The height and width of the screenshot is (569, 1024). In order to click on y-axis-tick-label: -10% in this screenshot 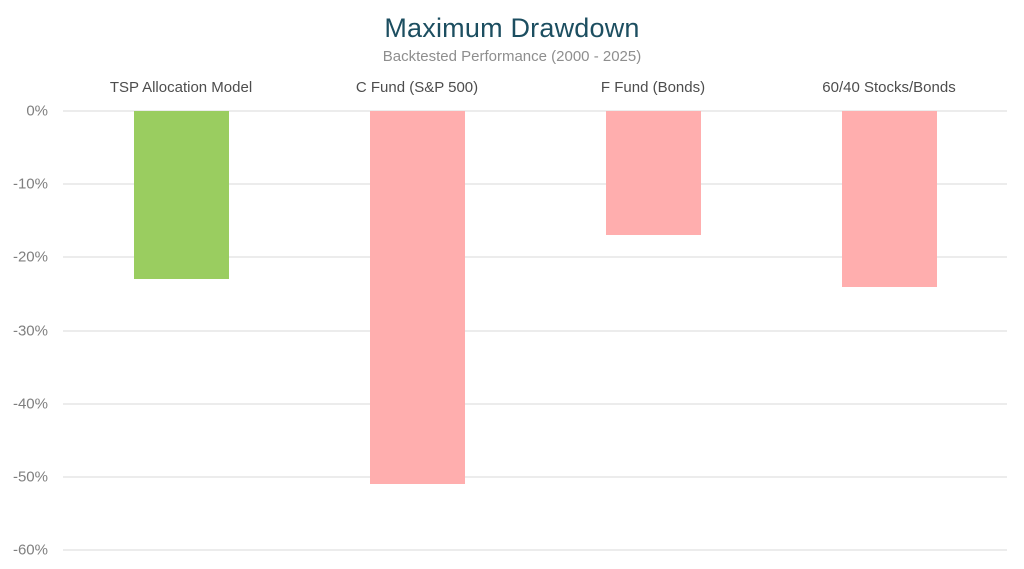, I will do `click(30, 184)`.